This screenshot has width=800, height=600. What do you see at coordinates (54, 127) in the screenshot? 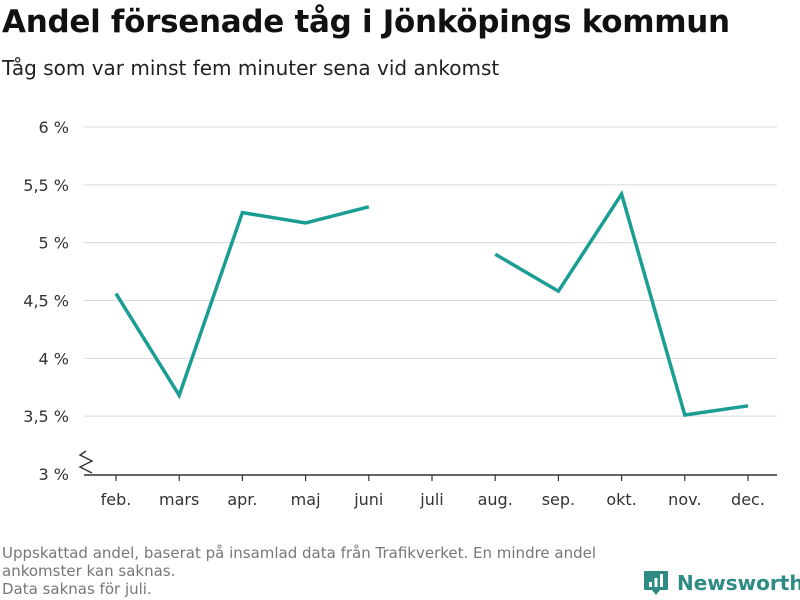
I see `y-tick-label: 6 %` at bounding box center [54, 127].